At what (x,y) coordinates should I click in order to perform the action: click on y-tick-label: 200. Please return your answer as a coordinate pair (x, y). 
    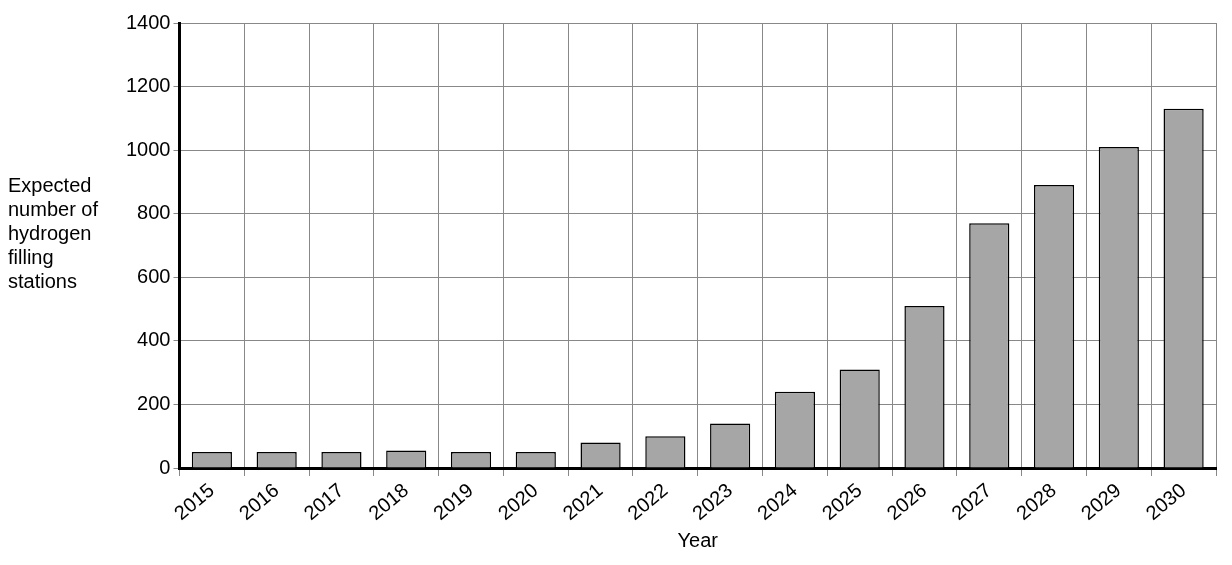
    Looking at the image, I should click on (154, 402).